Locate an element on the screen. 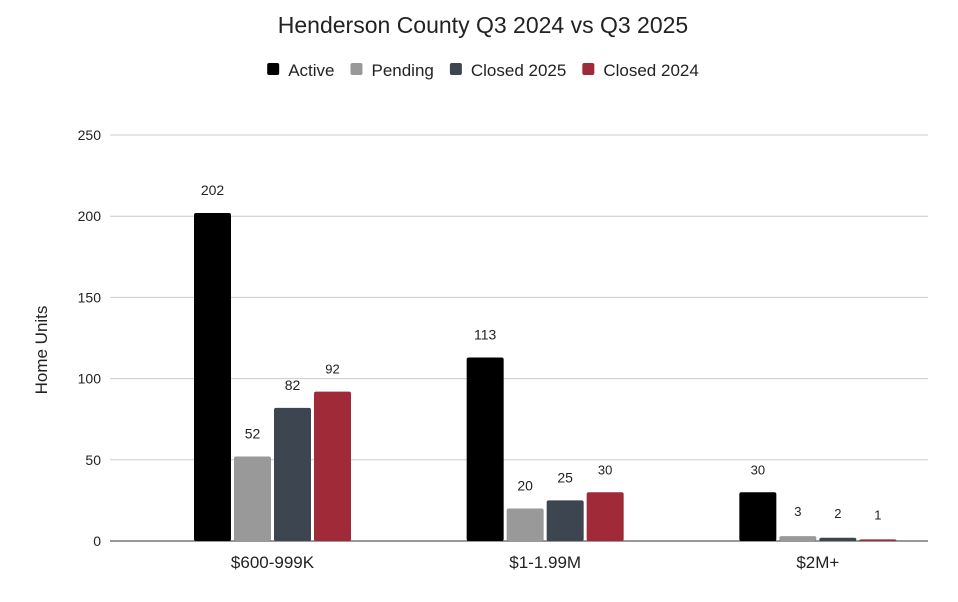 The width and height of the screenshot is (958, 602). data-label: 2 is located at coordinates (837, 513).